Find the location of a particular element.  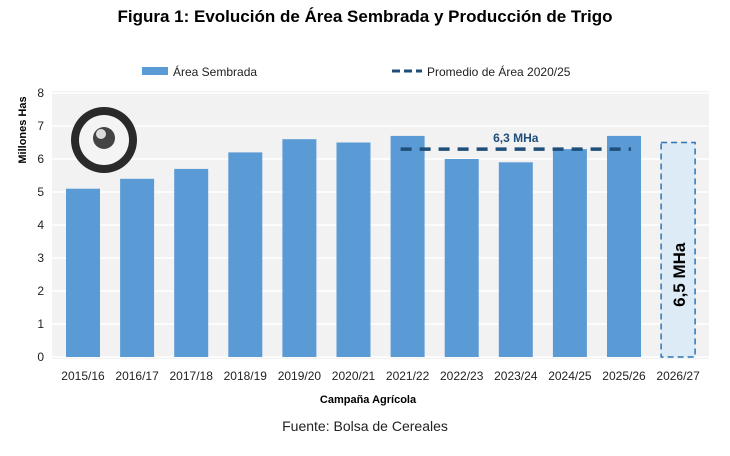

legend-label-area: Área Sembrada is located at coordinates (215, 71).